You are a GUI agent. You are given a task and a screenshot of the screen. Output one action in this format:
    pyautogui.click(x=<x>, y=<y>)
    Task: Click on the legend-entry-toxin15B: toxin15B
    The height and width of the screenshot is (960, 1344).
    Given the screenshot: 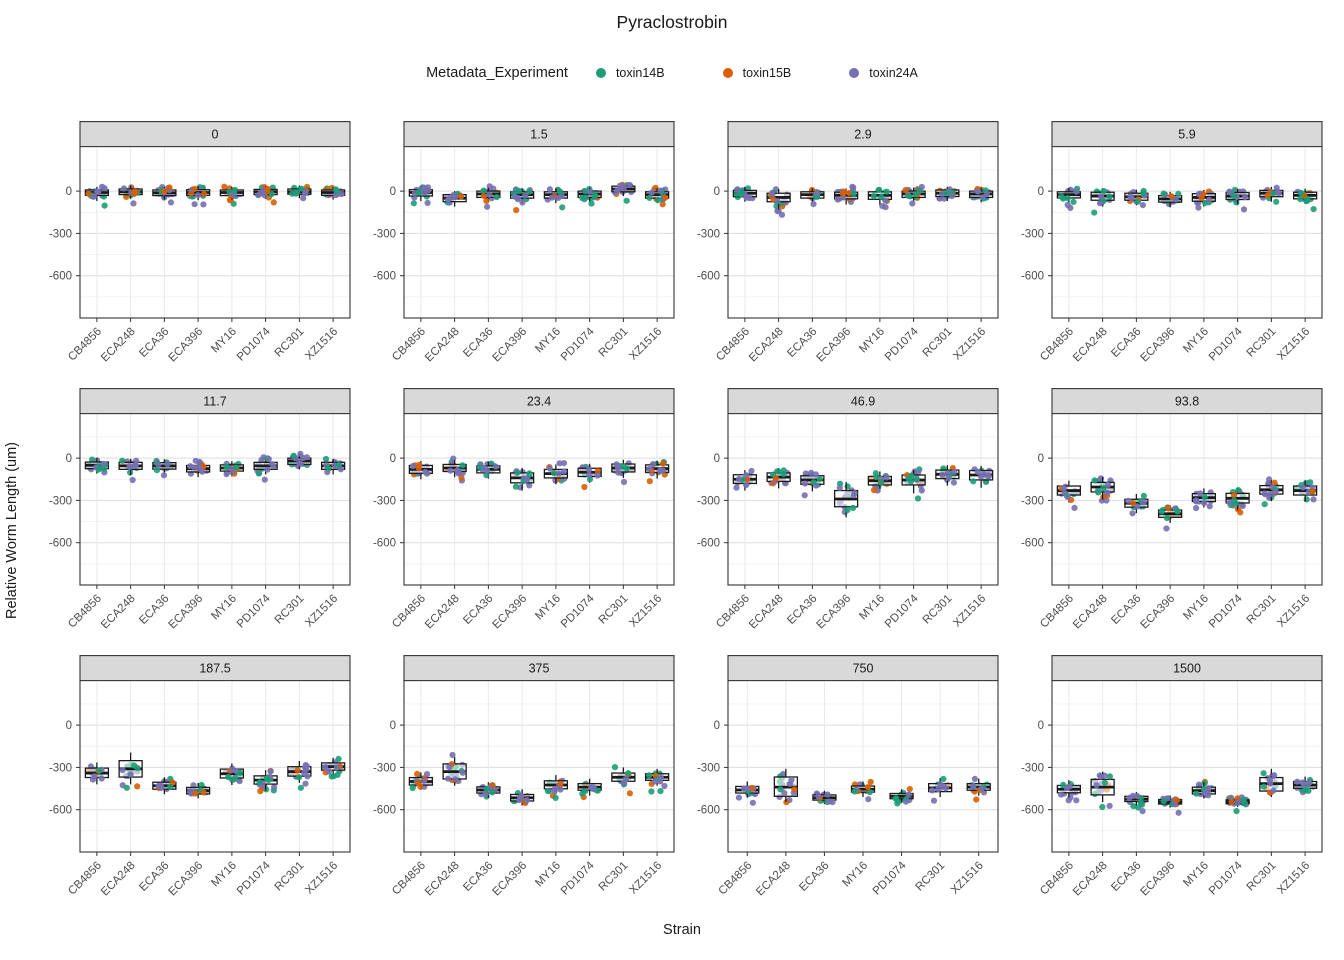 What is the action you would take?
    pyautogui.click(x=756, y=73)
    